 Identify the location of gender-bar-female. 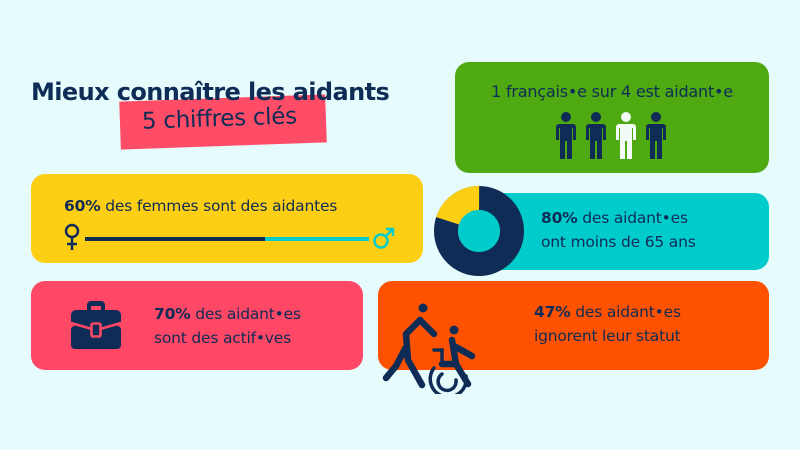
(175, 239).